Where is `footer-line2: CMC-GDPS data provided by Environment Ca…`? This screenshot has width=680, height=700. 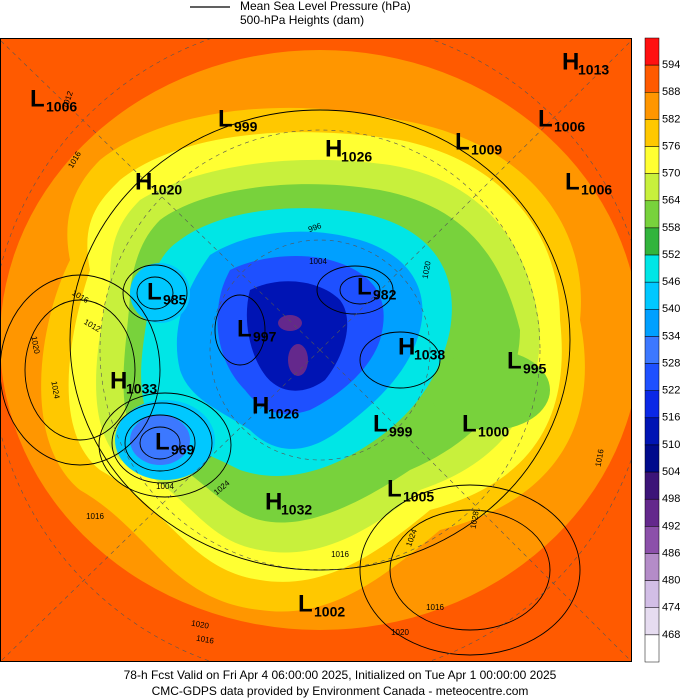 footer-line2: CMC-GDPS data provided by Environment Ca… is located at coordinates (340, 691).